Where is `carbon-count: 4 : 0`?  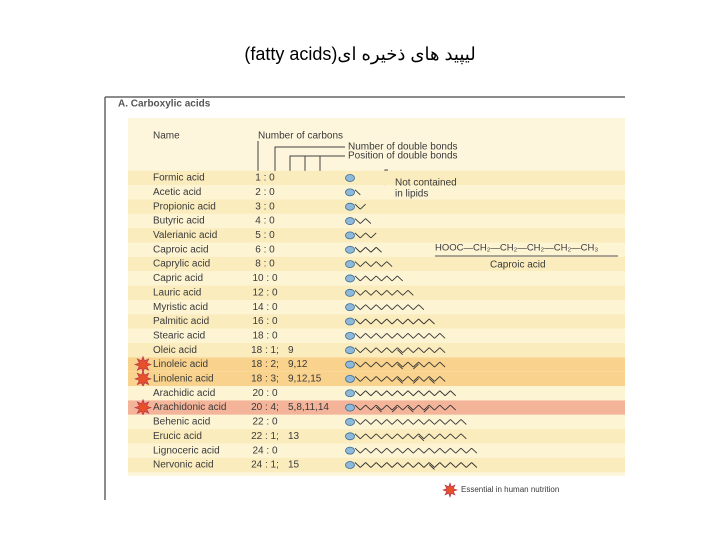
carbon-count: 4 : 0 is located at coordinates (265, 221).